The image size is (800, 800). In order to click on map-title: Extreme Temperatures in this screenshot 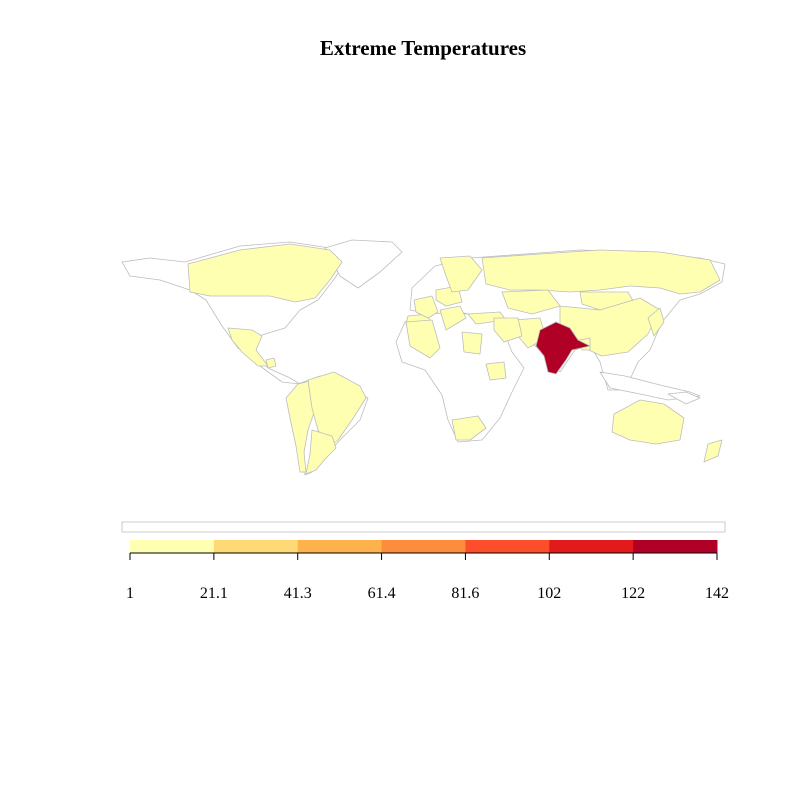, I will do `click(423, 48)`.